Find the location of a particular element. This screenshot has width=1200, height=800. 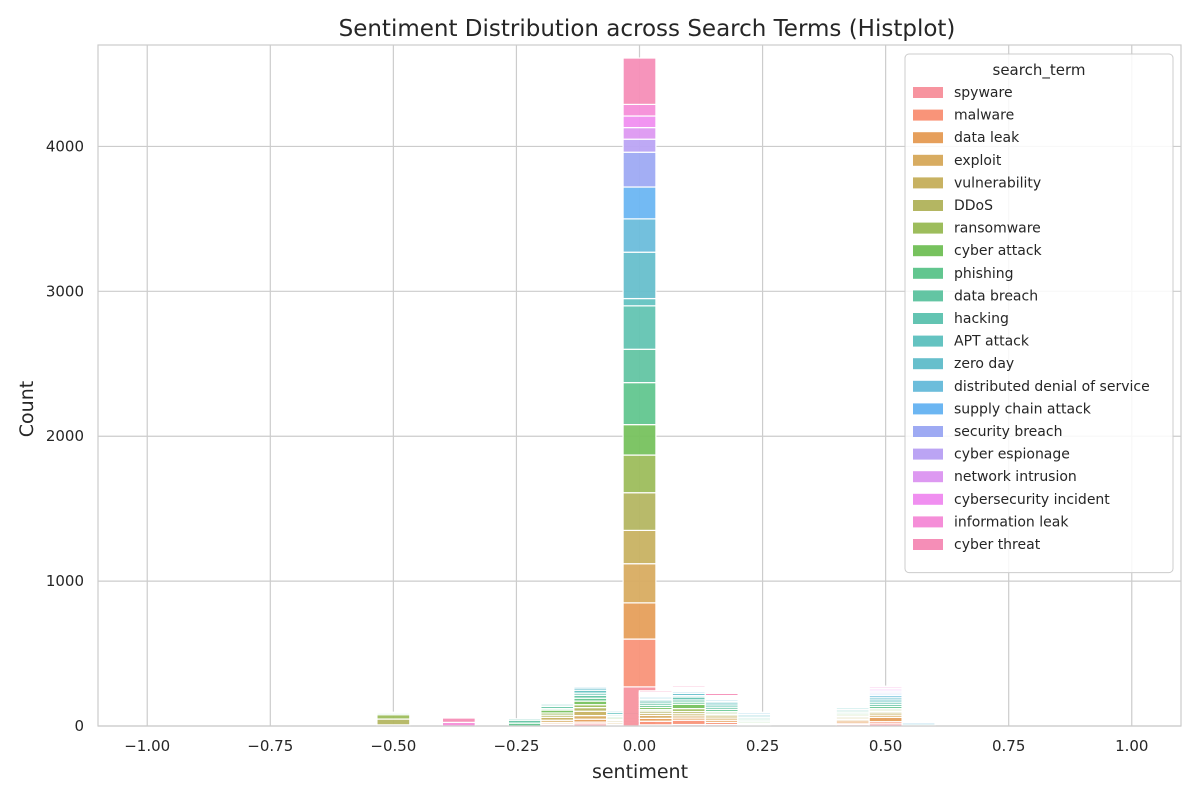

legend-label: information leak is located at coordinates (1011, 522).